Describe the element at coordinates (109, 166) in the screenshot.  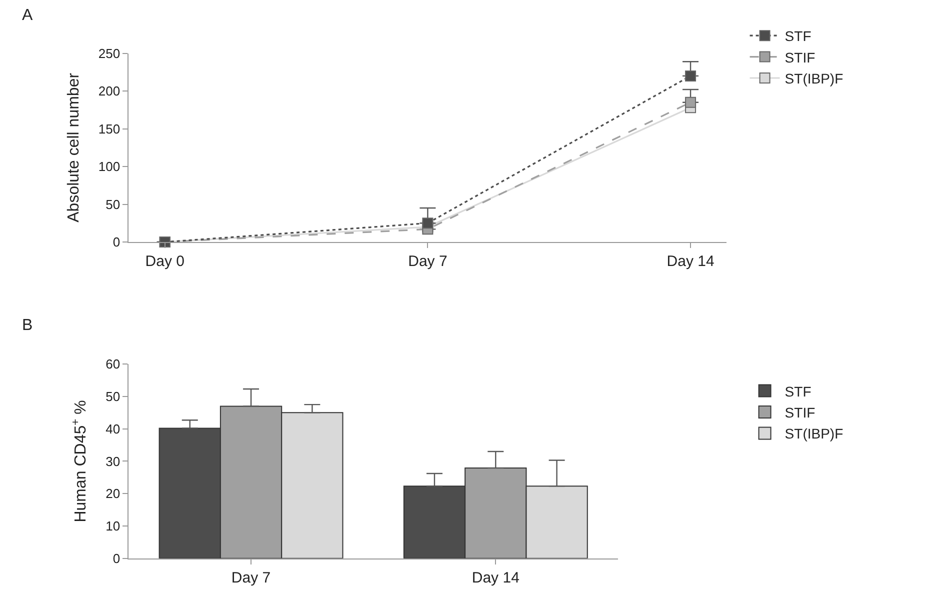
I see `y-tick-label: 100` at that location.